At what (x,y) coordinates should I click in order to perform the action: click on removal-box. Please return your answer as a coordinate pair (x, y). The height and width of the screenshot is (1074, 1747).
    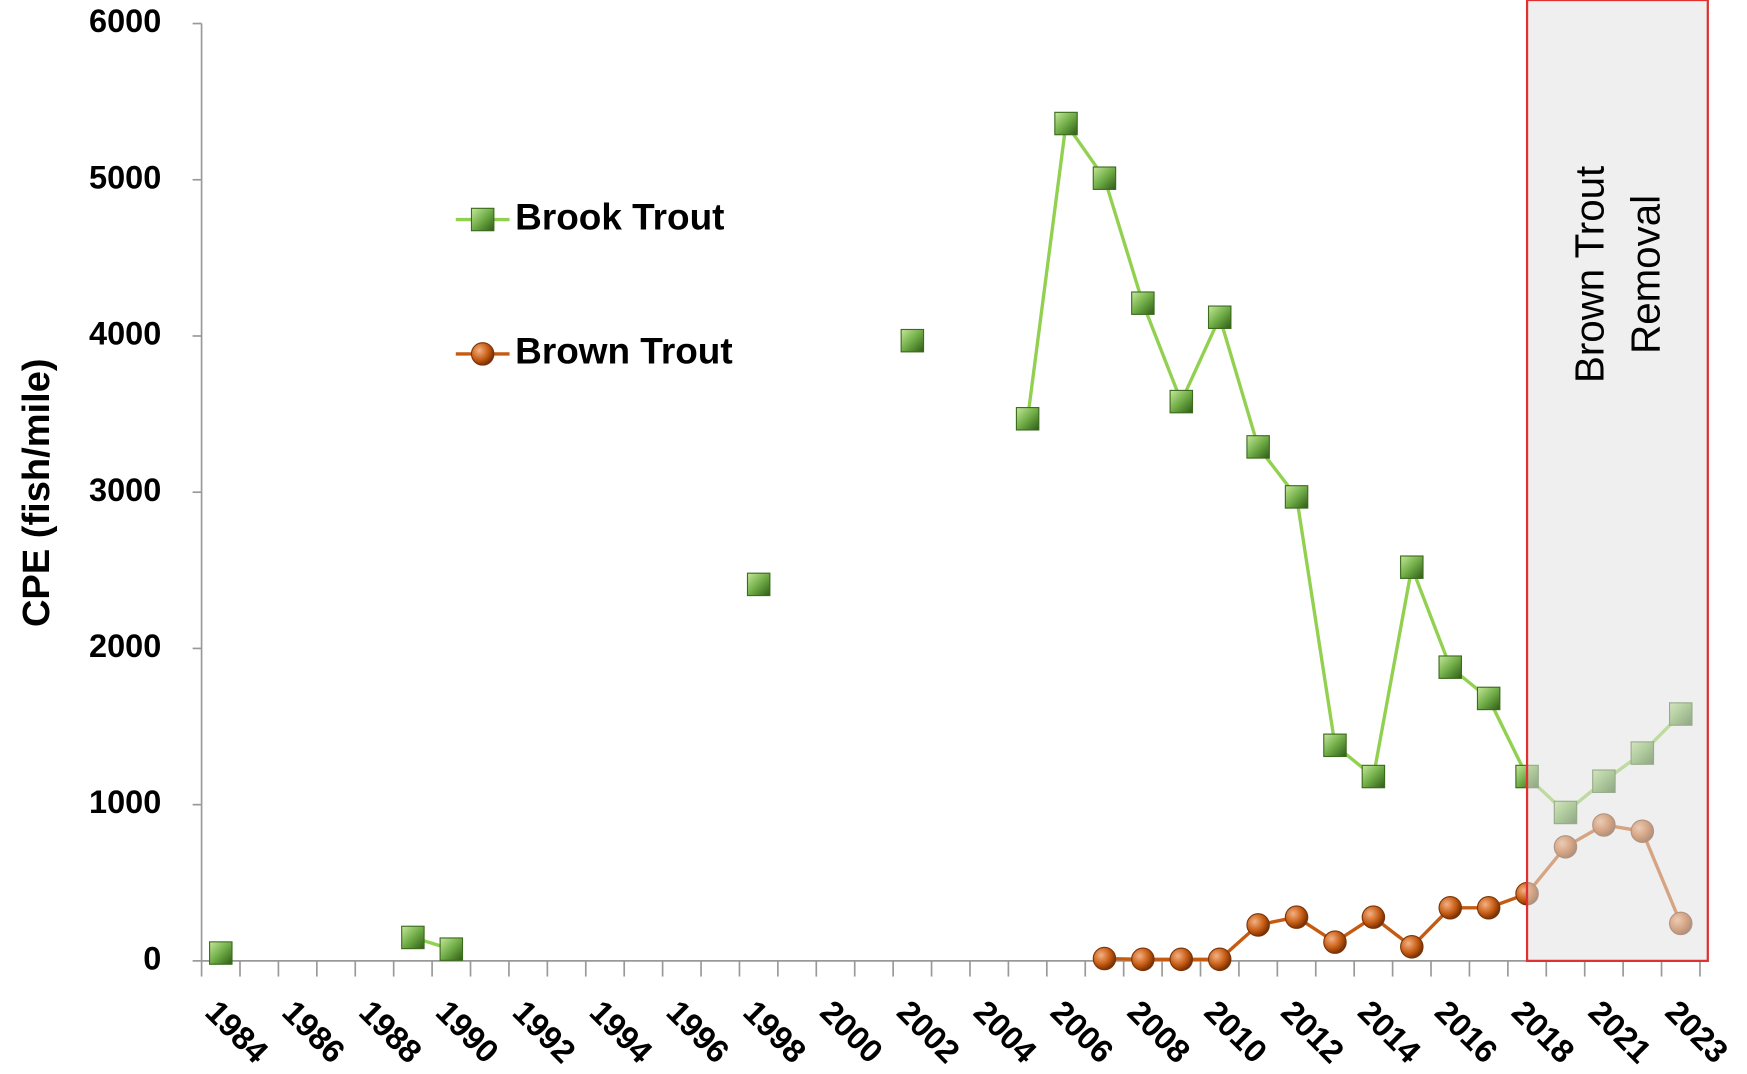
    Looking at the image, I should click on (1617, 481).